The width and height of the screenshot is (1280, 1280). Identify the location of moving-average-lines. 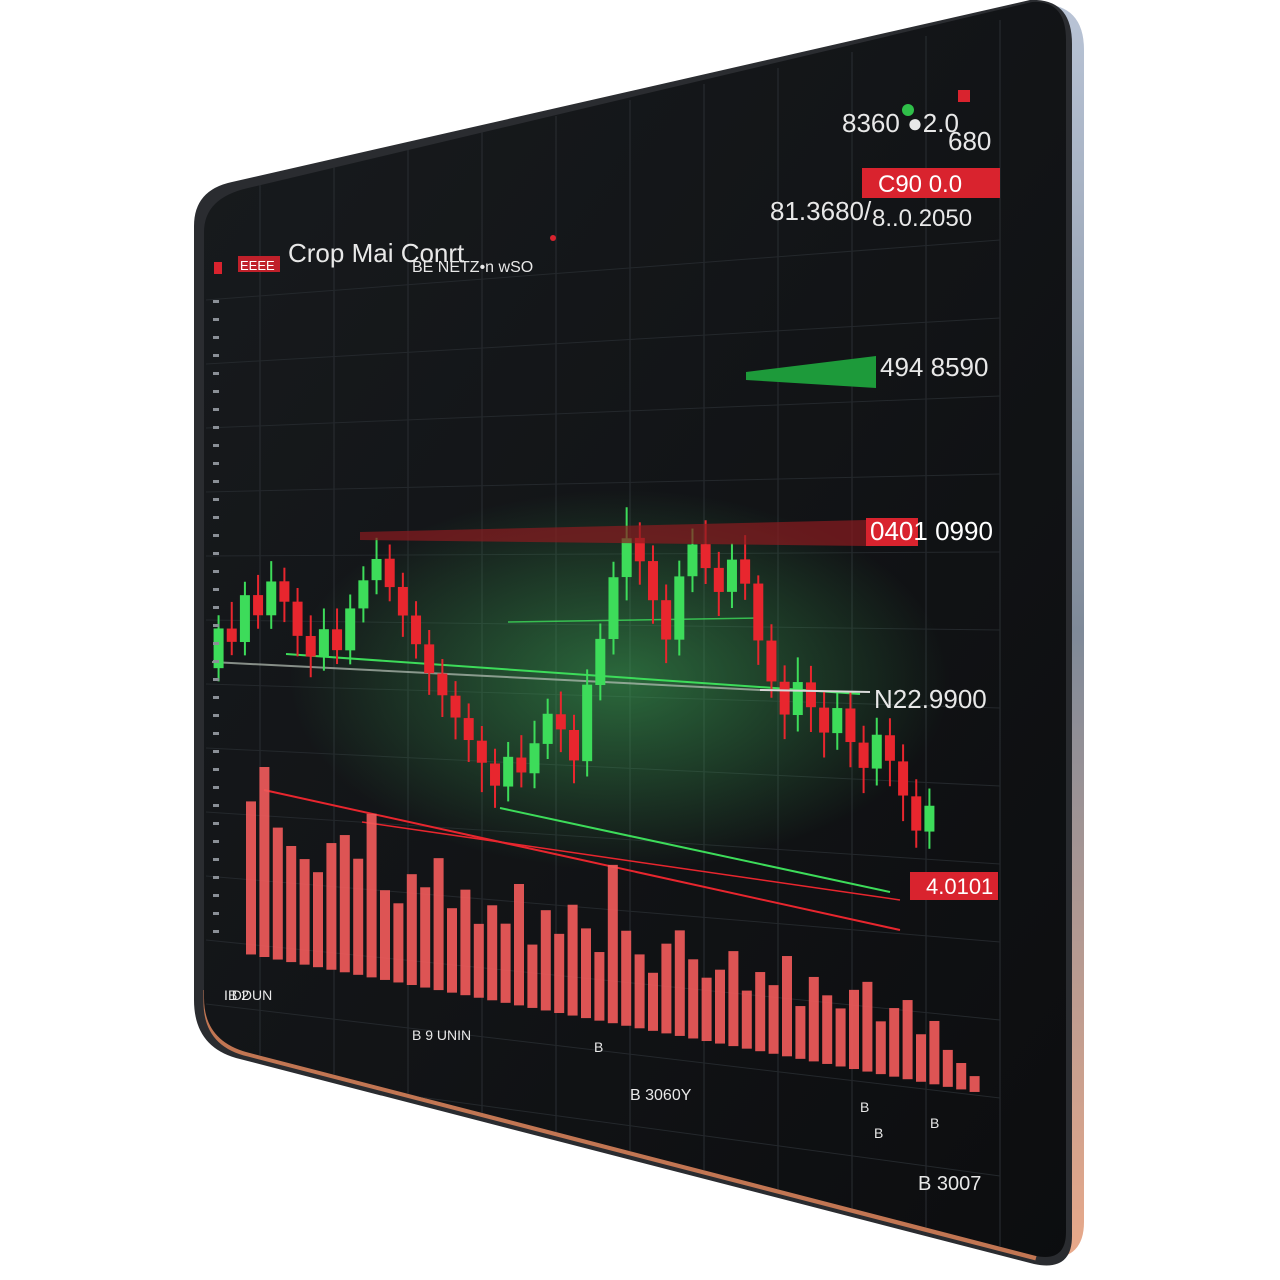
(556, 774).